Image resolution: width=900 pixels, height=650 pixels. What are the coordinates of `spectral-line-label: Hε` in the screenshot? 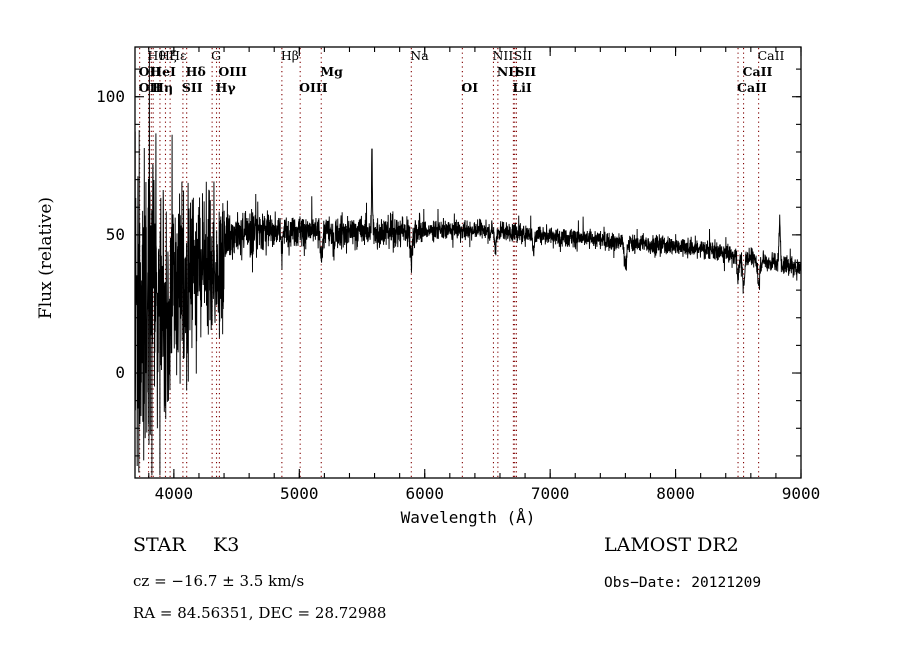 It's located at (178, 55).